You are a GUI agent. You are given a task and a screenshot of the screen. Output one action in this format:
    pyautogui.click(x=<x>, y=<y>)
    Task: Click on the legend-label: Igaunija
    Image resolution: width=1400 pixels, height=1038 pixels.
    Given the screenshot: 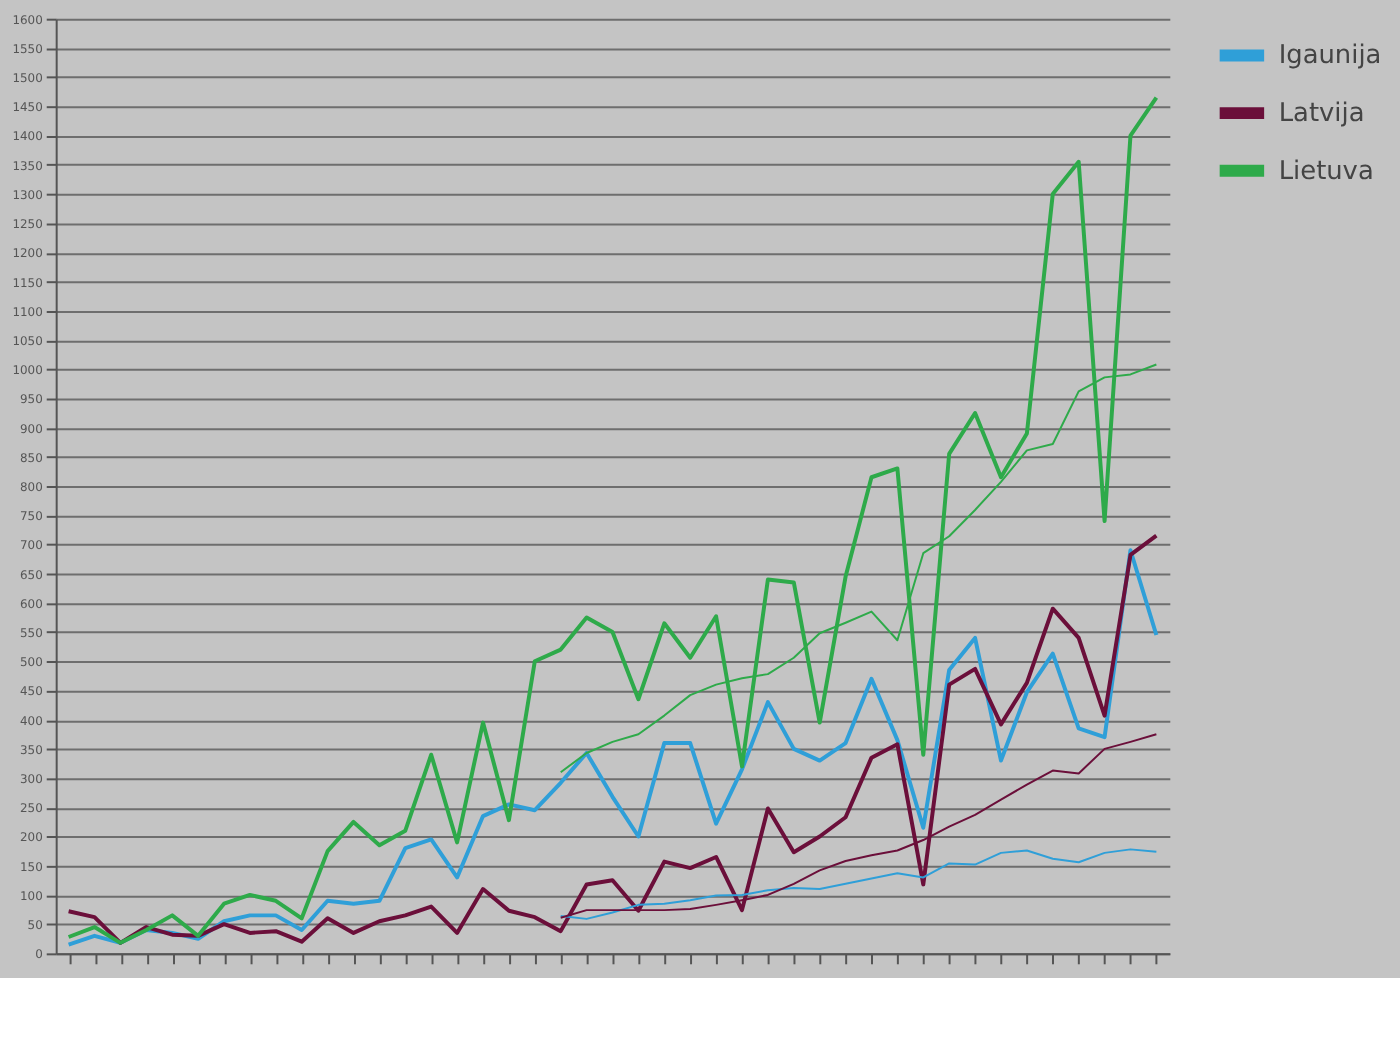 What is the action you would take?
    pyautogui.click(x=1330, y=56)
    